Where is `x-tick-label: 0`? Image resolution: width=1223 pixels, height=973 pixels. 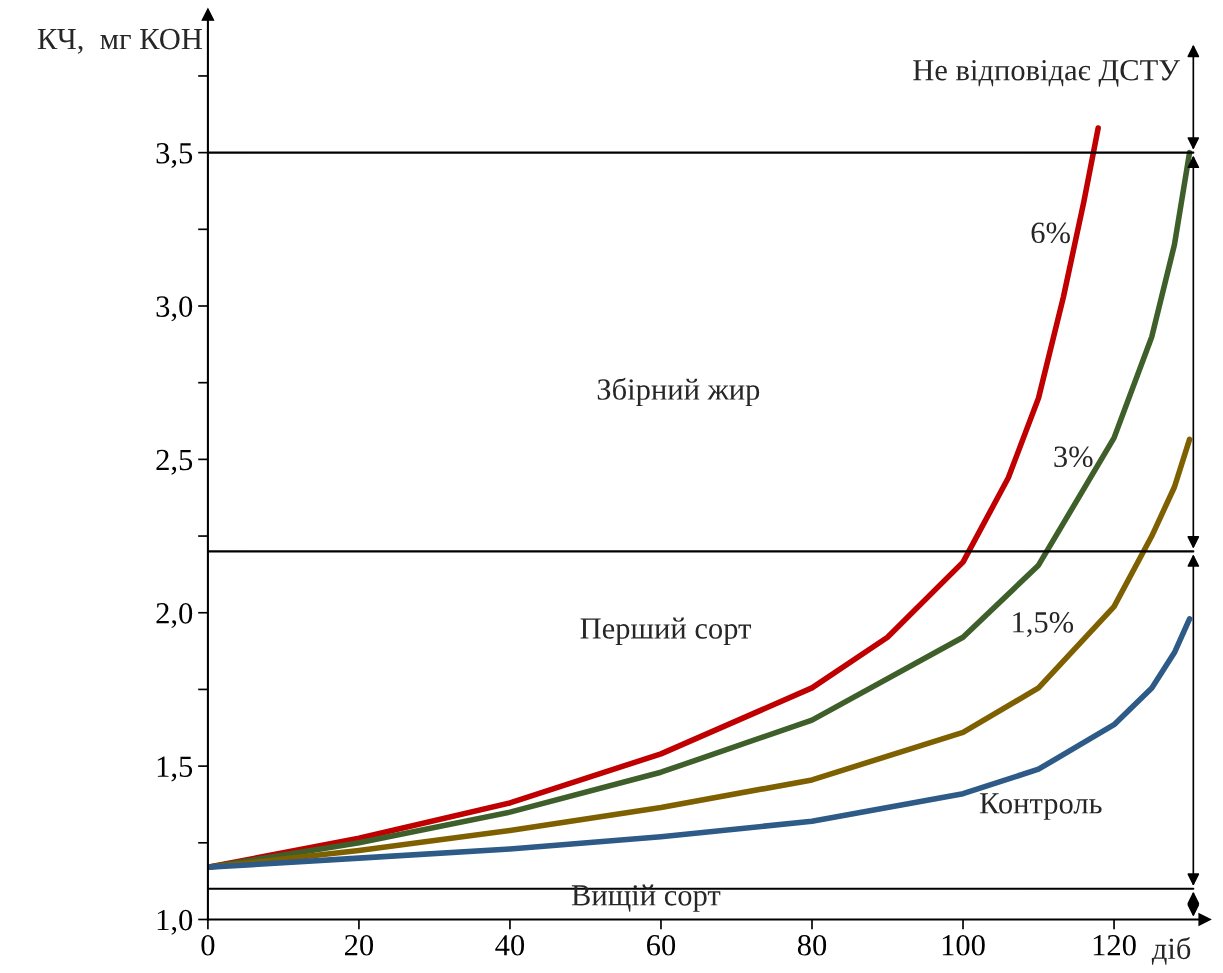
x-tick-label: 0 is located at coordinates (208, 945).